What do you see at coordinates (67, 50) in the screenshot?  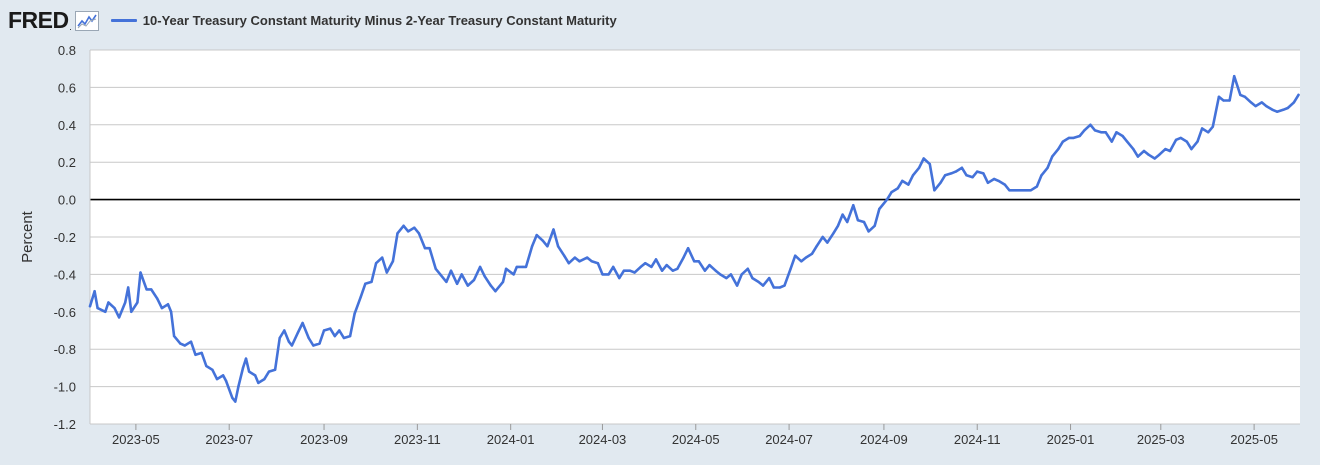 I see `y-tick-label: 0.8` at bounding box center [67, 50].